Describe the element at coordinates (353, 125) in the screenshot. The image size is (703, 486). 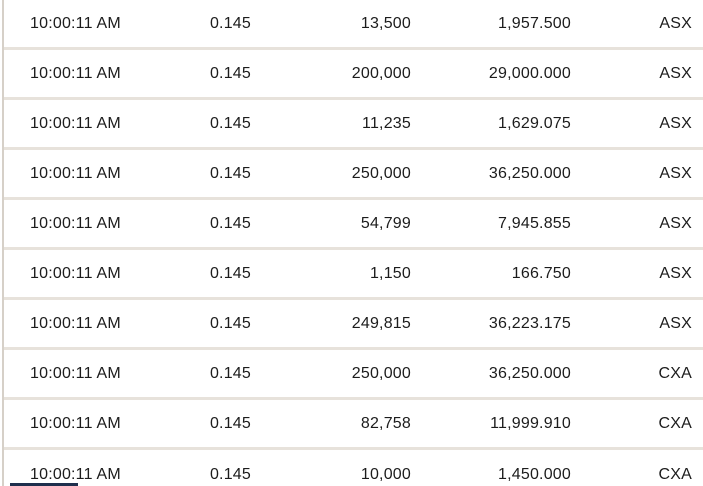
I see `table-row: 10:00:11 AM 0.145 11,235 1,629.075 ASX` at that location.